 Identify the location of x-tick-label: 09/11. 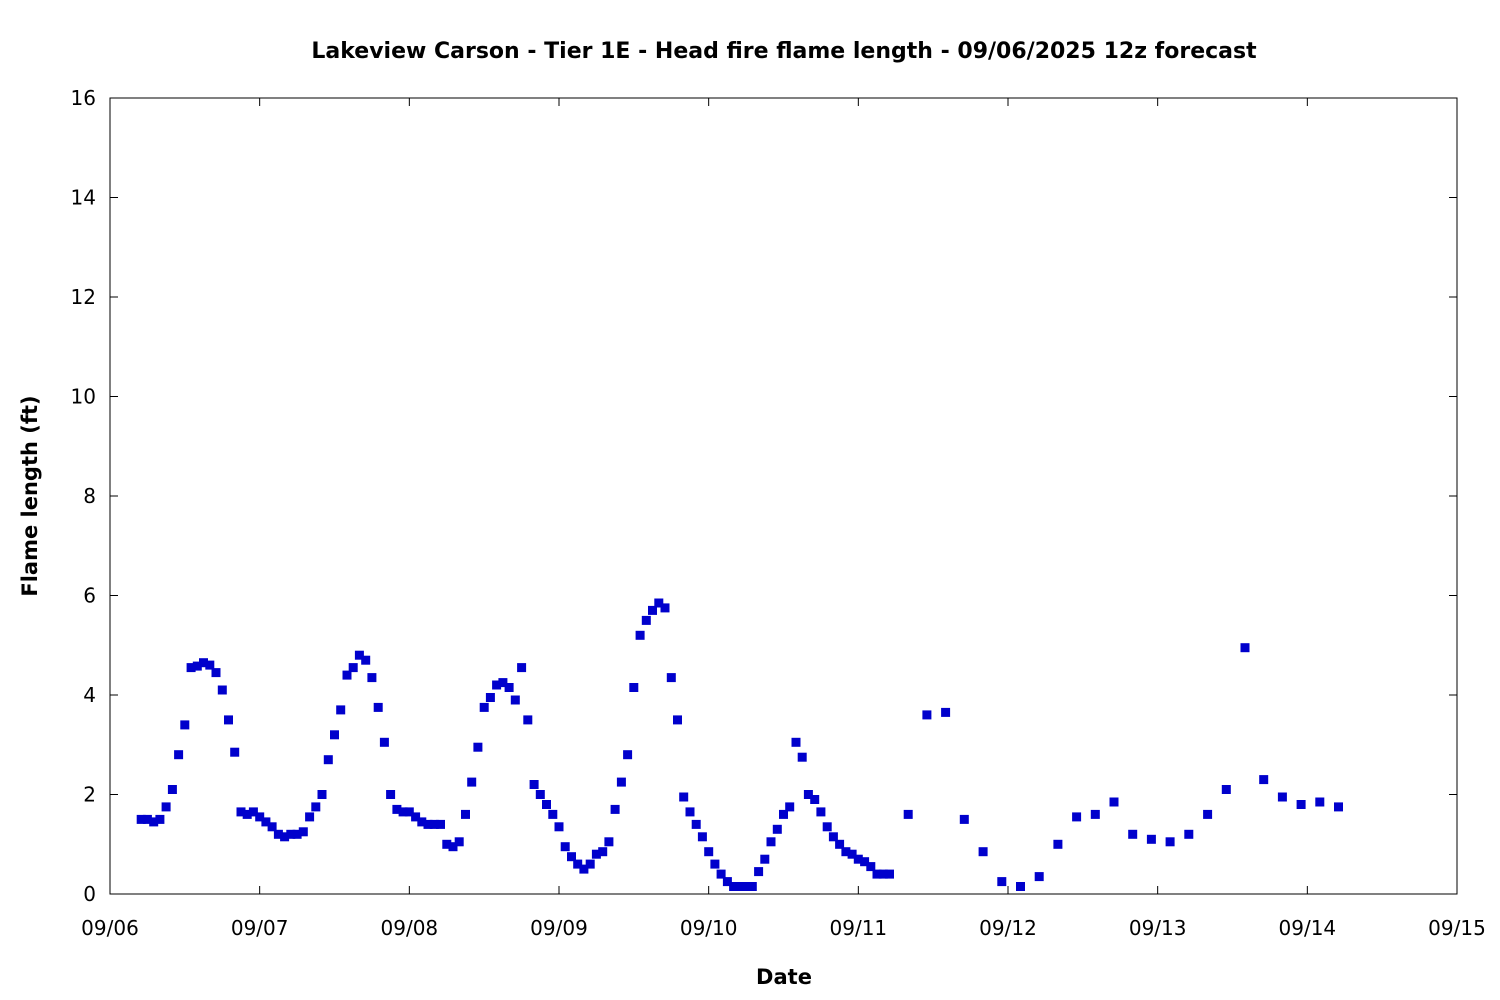
(859, 928).